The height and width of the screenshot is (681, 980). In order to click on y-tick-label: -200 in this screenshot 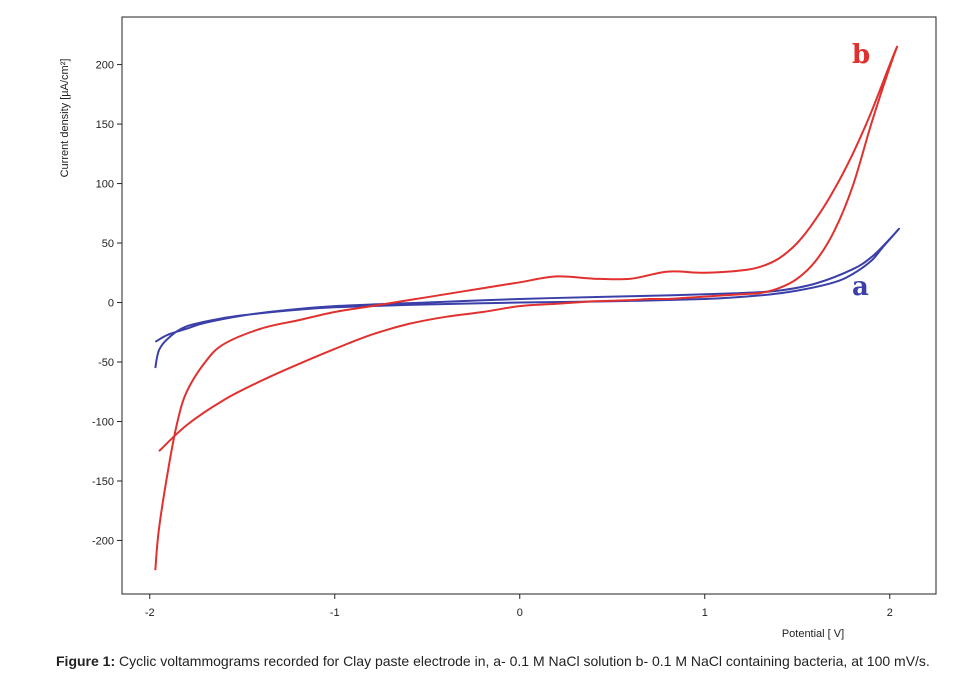, I will do `click(103, 541)`.